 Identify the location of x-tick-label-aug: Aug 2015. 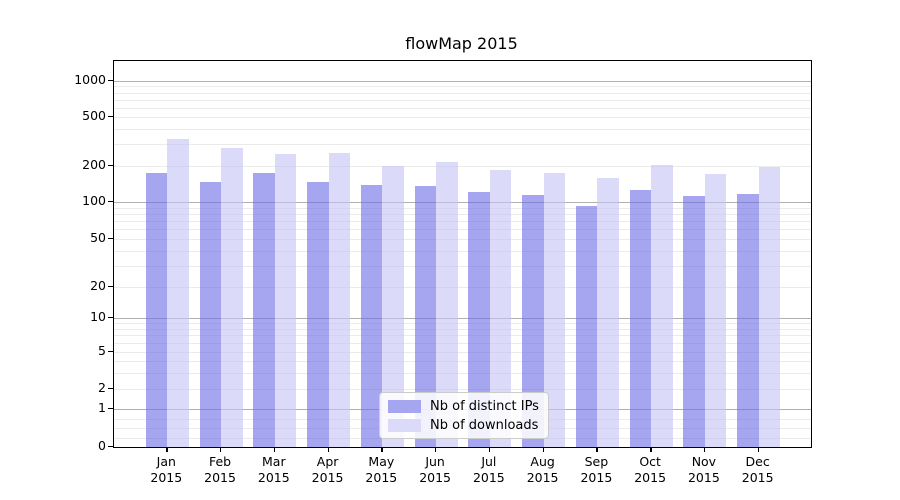
(542, 469).